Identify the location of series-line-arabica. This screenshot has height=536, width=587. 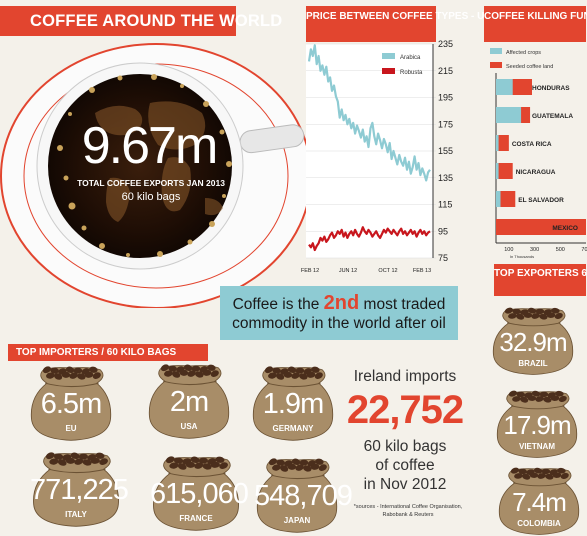
(369, 113).